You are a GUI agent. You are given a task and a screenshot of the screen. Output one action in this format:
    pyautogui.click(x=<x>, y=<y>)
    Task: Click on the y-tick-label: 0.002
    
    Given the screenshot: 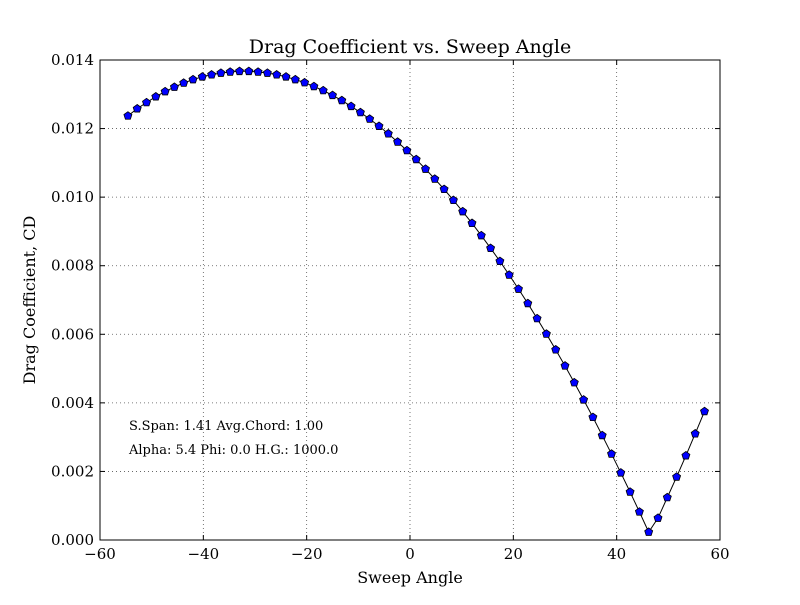 What is the action you would take?
    pyautogui.click(x=72, y=471)
    